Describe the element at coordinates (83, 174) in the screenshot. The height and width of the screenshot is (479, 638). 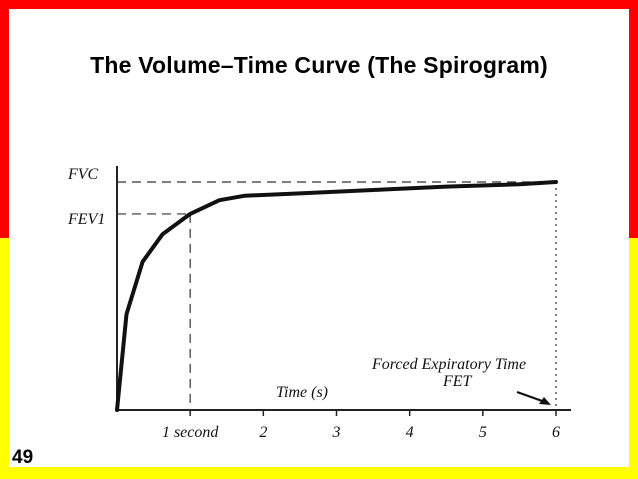
I see `fvc-label: FVC` at that location.